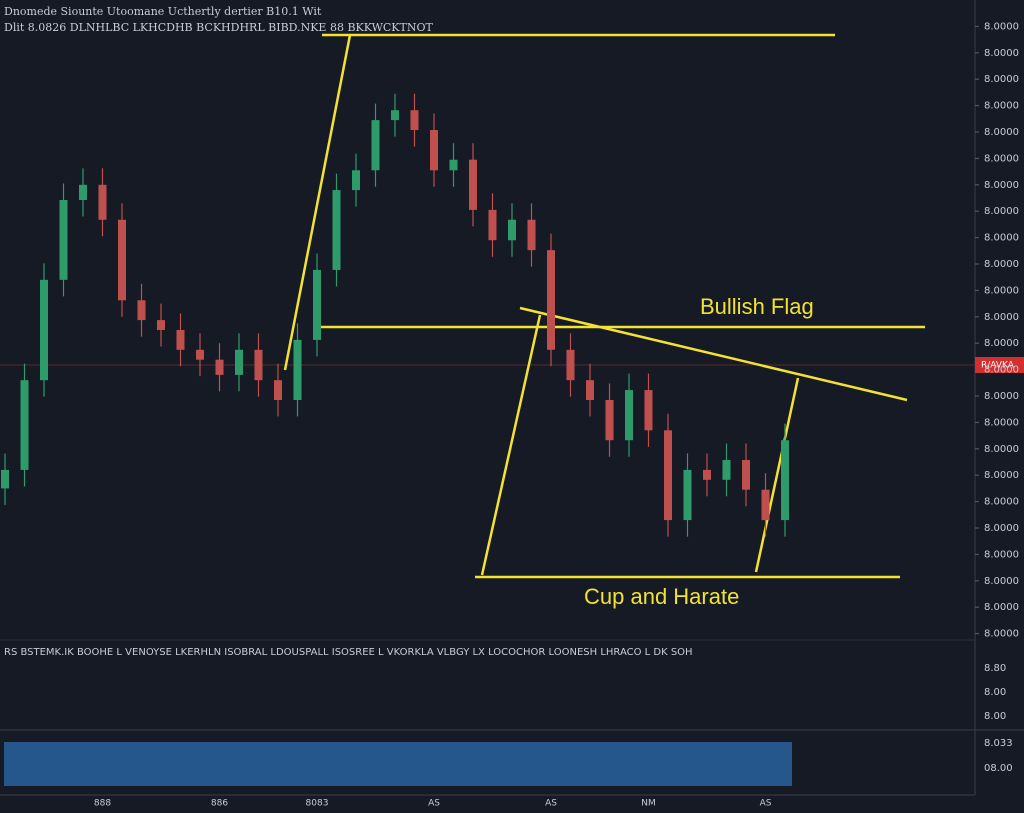  I want to click on current-price-label: R/AVKA, so click(998, 366).